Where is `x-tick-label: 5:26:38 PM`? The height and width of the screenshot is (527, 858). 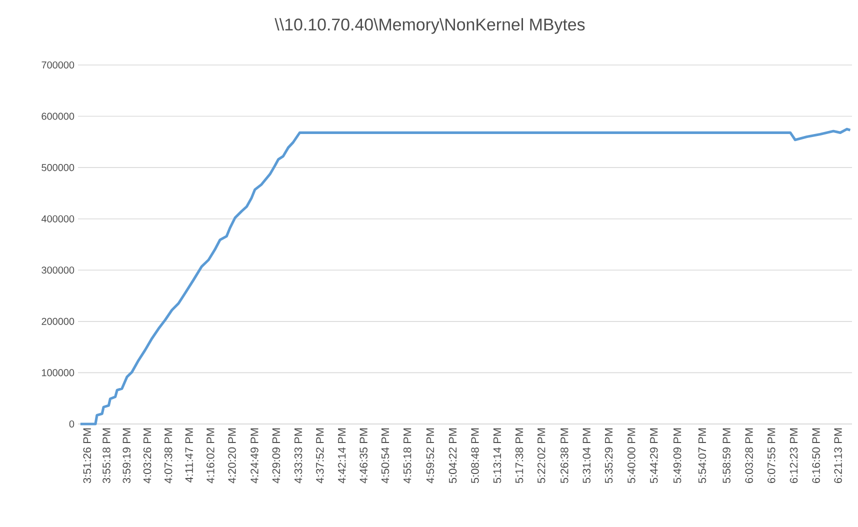
x-tick-label: 5:26:38 PM is located at coordinates (564, 456).